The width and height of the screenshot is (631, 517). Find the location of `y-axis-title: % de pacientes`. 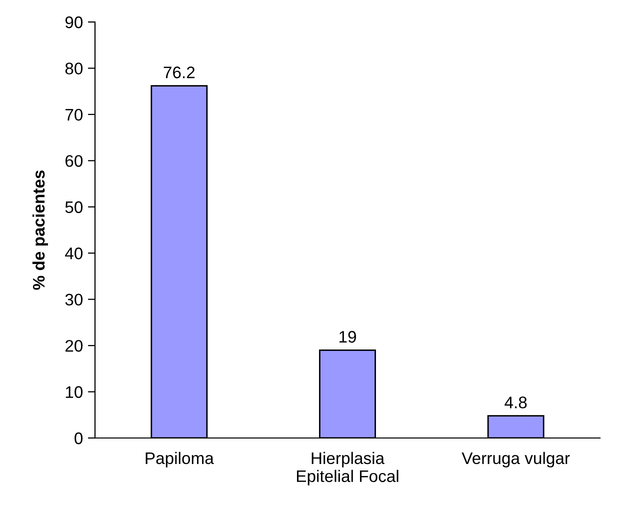

y-axis-title: % de pacientes is located at coordinates (40, 230).